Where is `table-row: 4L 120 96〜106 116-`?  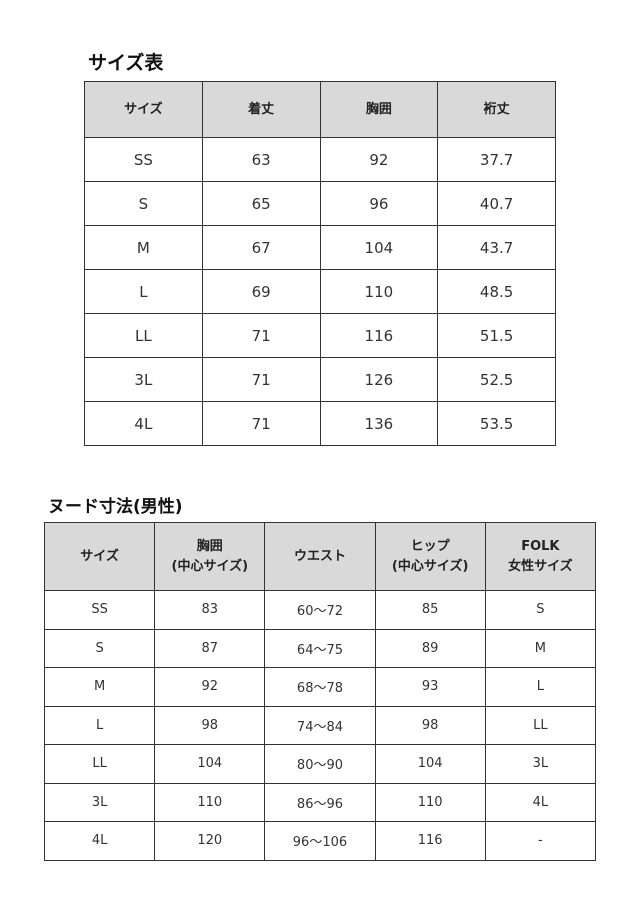 table-row: 4L 120 96〜106 116- is located at coordinates (320, 841).